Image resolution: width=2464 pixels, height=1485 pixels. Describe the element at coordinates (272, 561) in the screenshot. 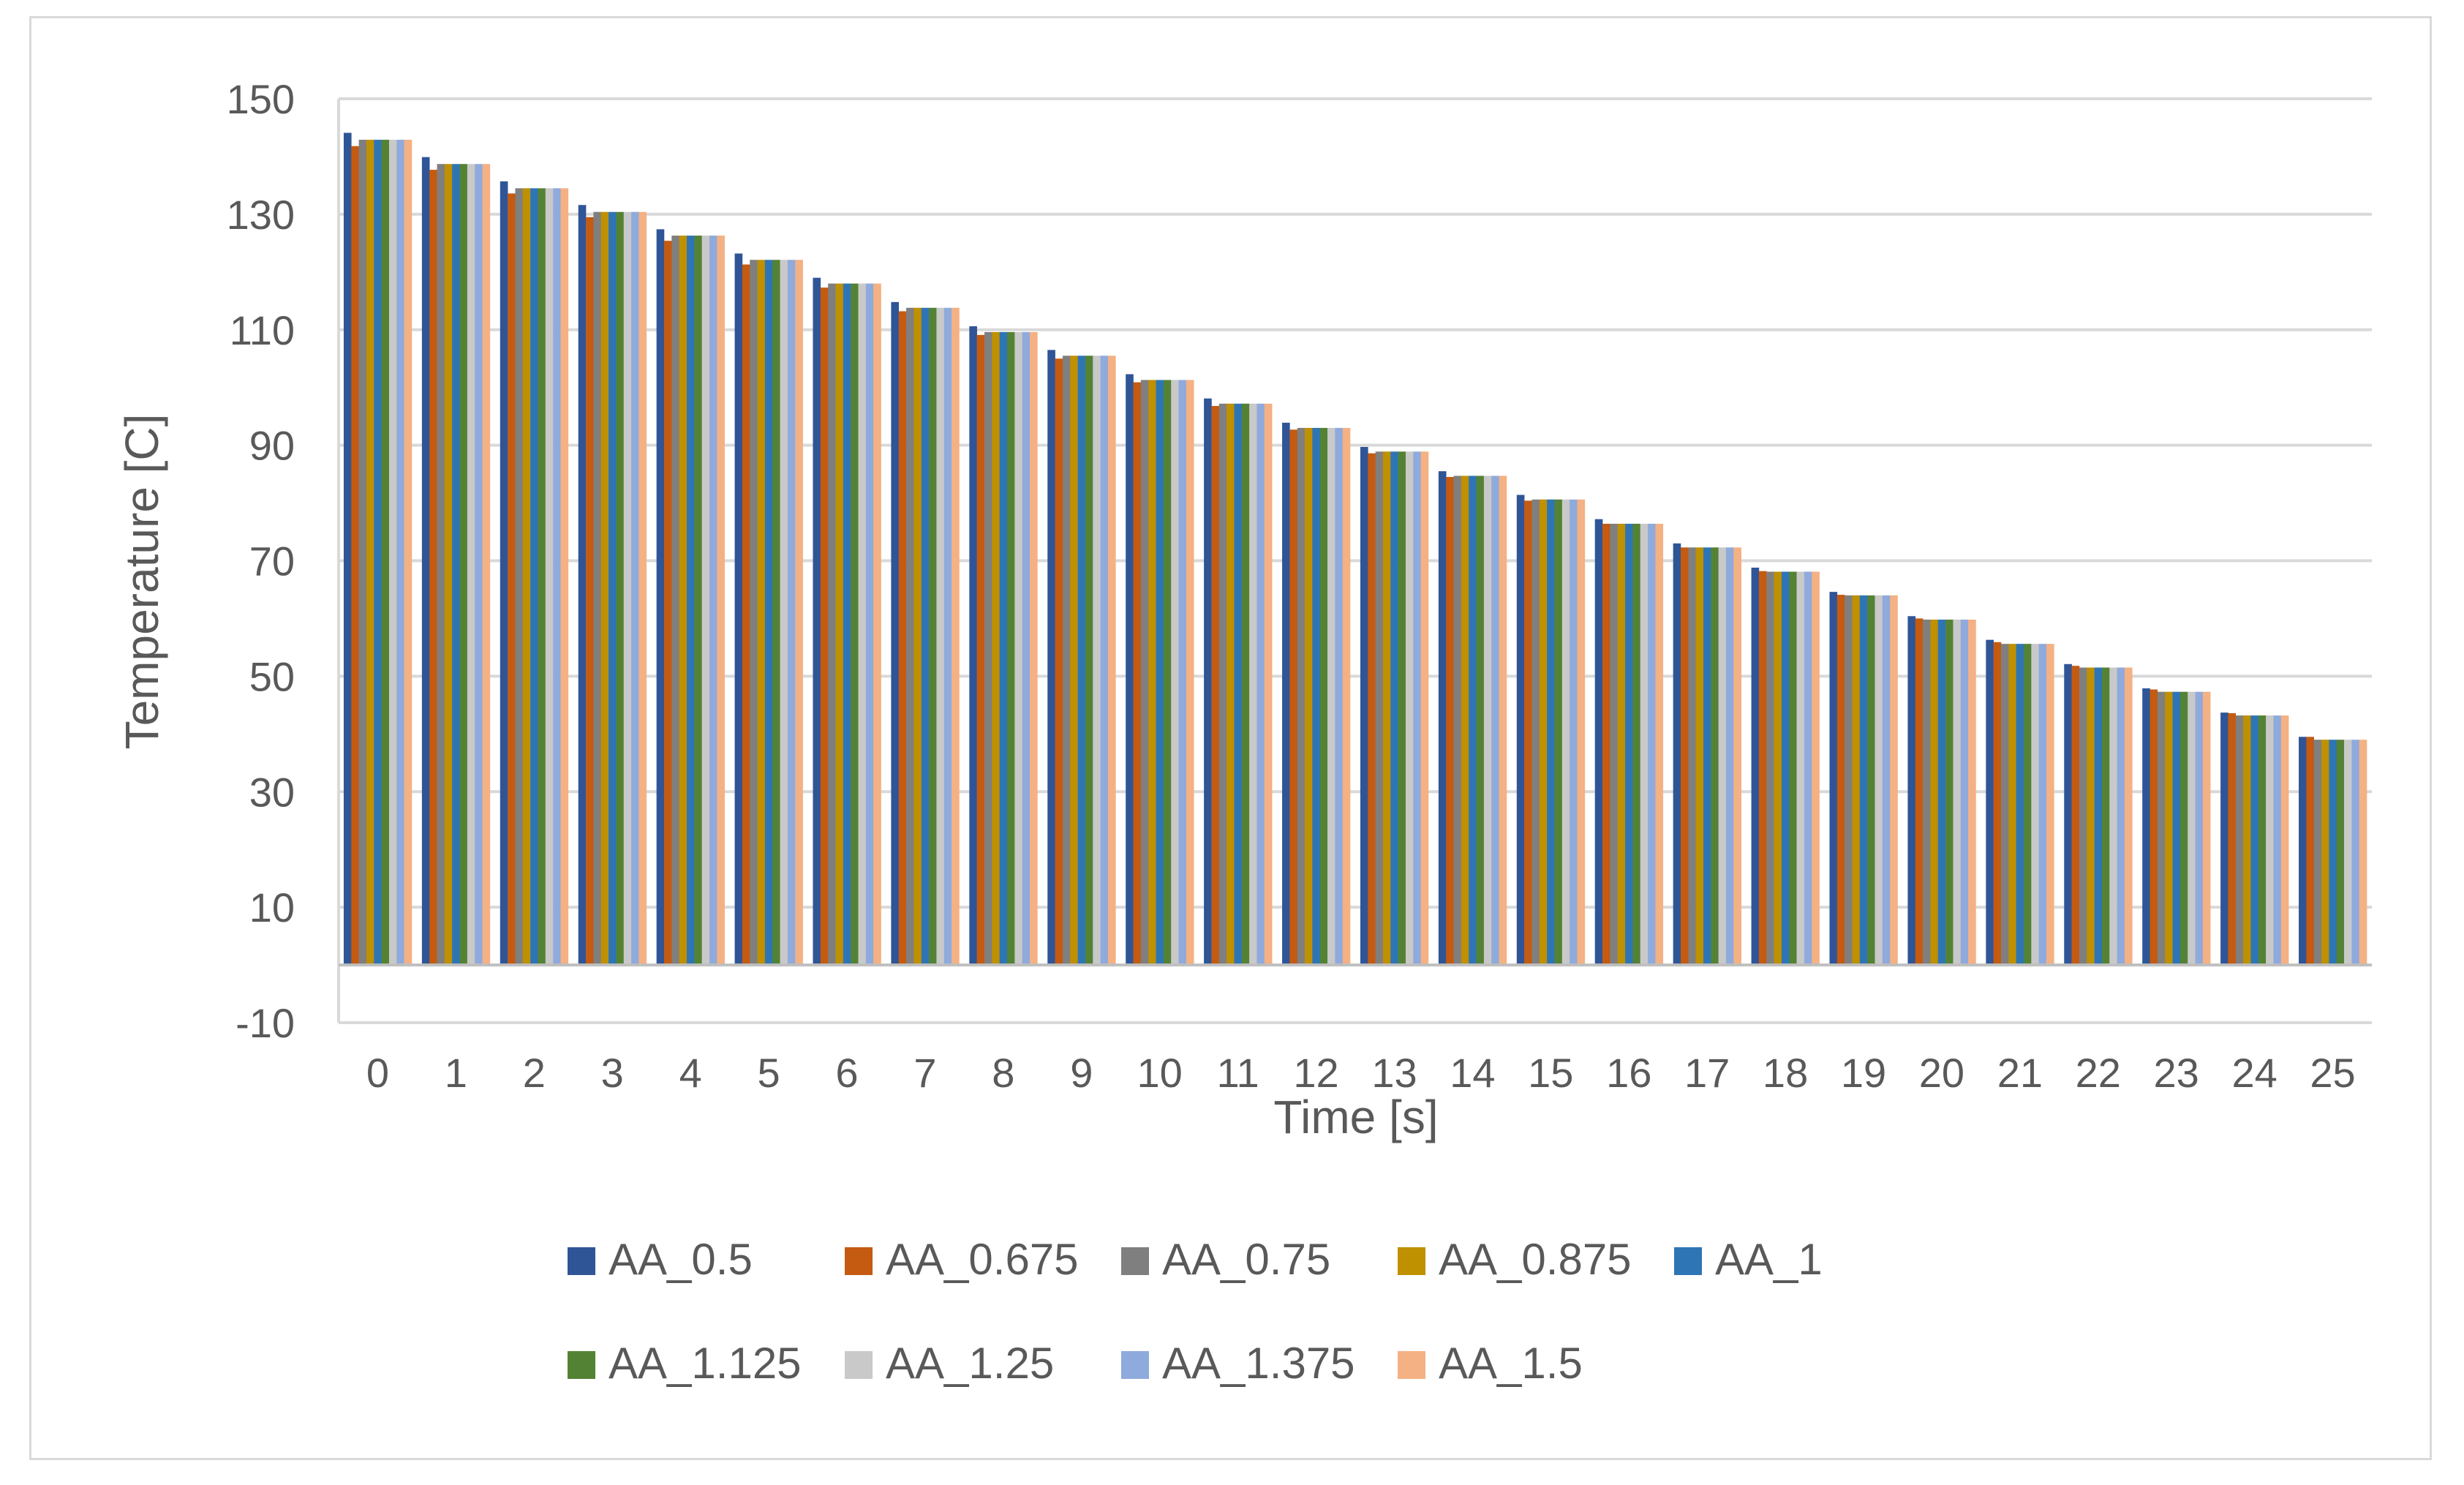

I see `y-tick-label: 70` at that location.